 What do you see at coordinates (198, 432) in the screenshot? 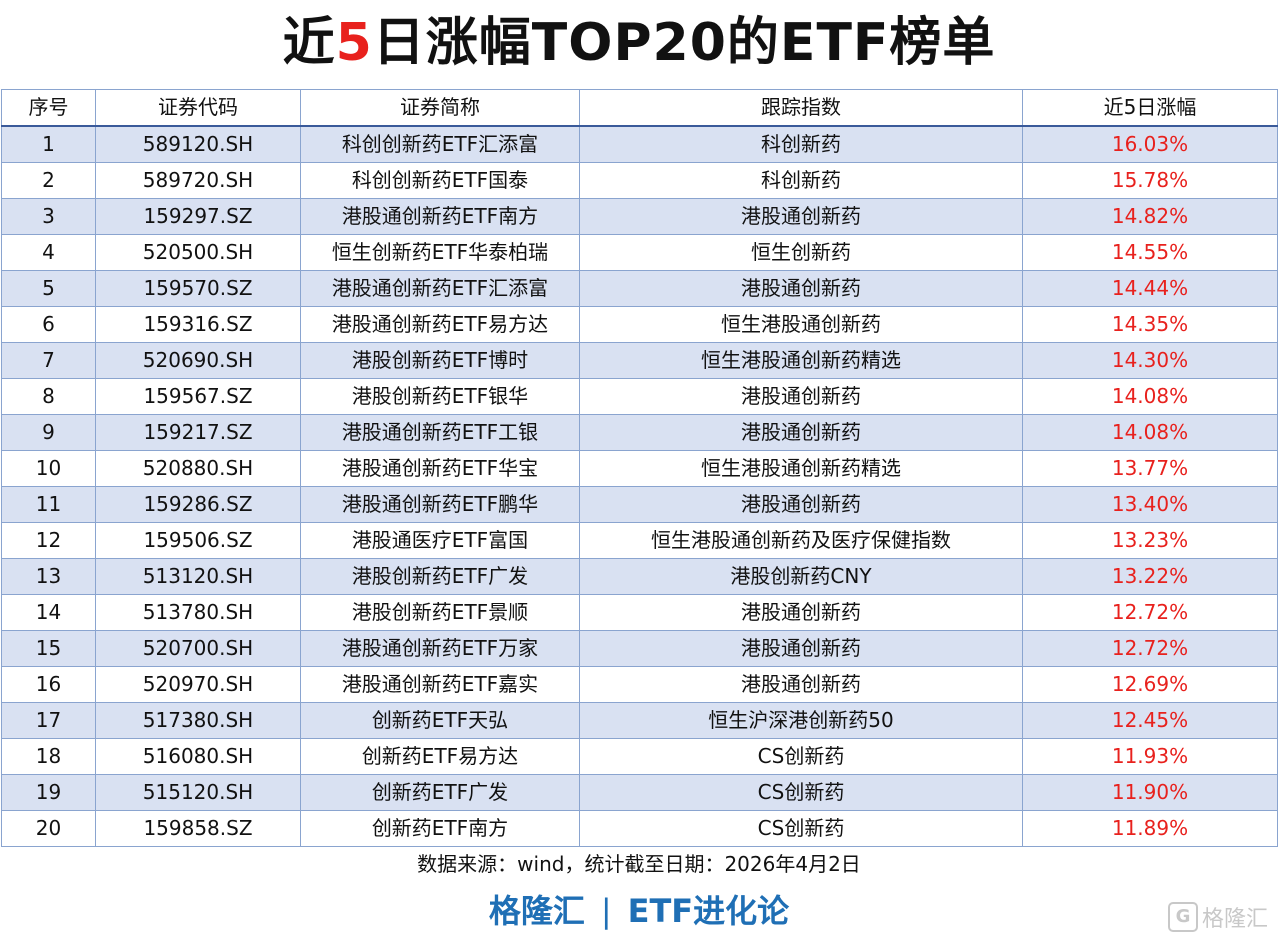
I see `cell-code: 159217.SZ` at bounding box center [198, 432].